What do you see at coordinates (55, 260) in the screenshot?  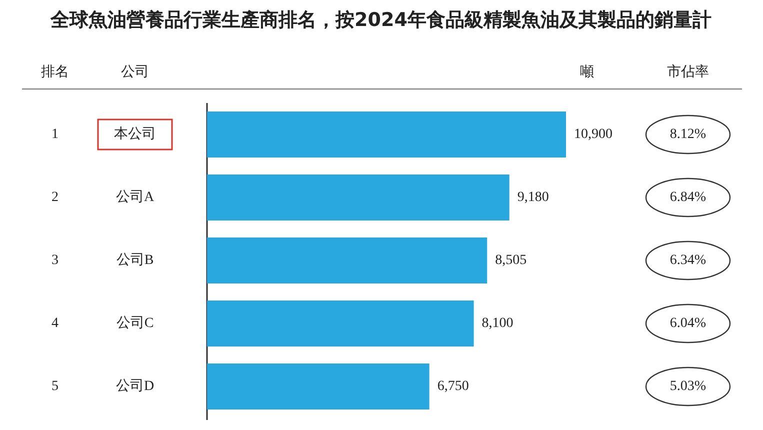 I see `rank: 3` at bounding box center [55, 260].